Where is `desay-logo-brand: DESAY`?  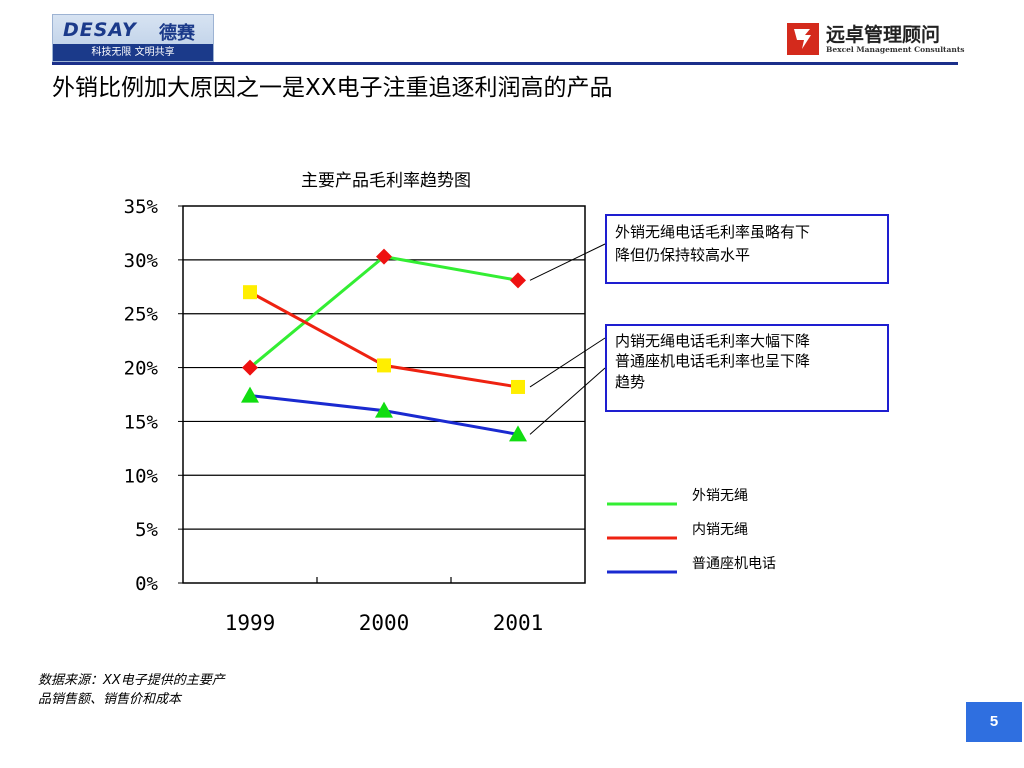
desay-logo-brand: DESAY is located at coordinates (100, 30).